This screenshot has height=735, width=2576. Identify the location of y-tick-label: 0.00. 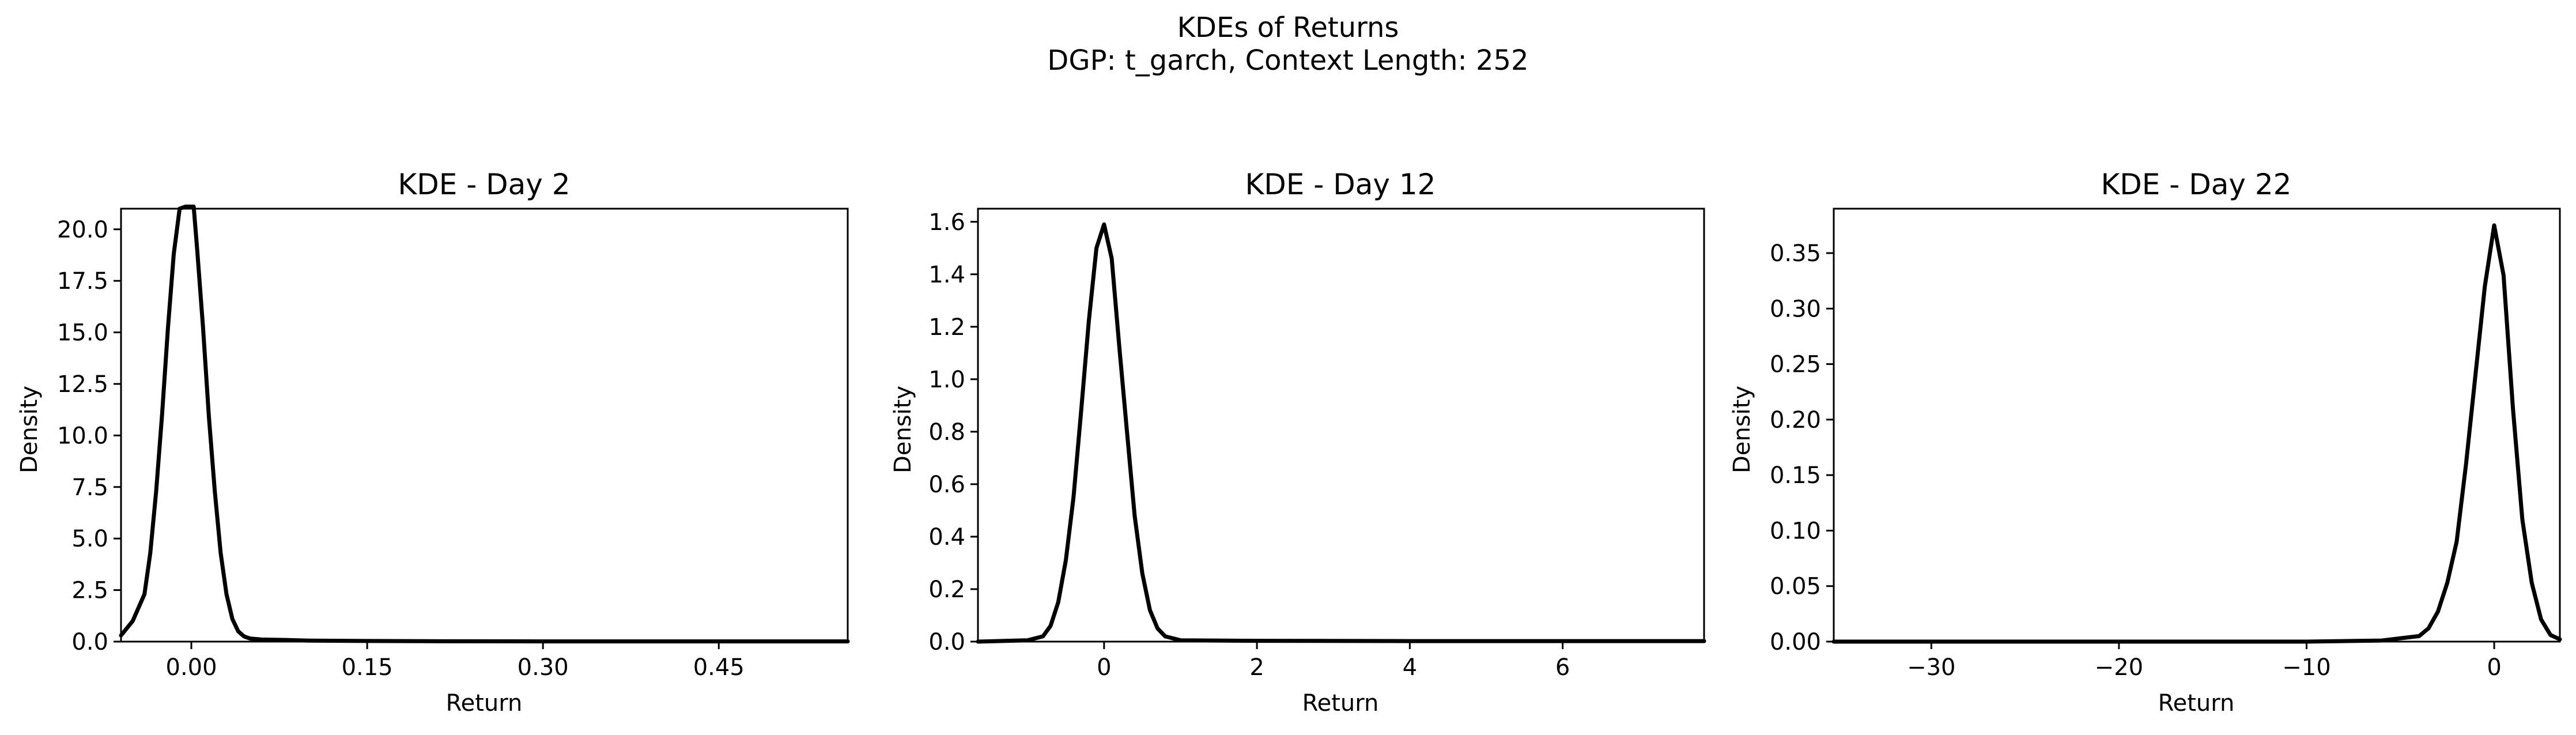
(1796, 642).